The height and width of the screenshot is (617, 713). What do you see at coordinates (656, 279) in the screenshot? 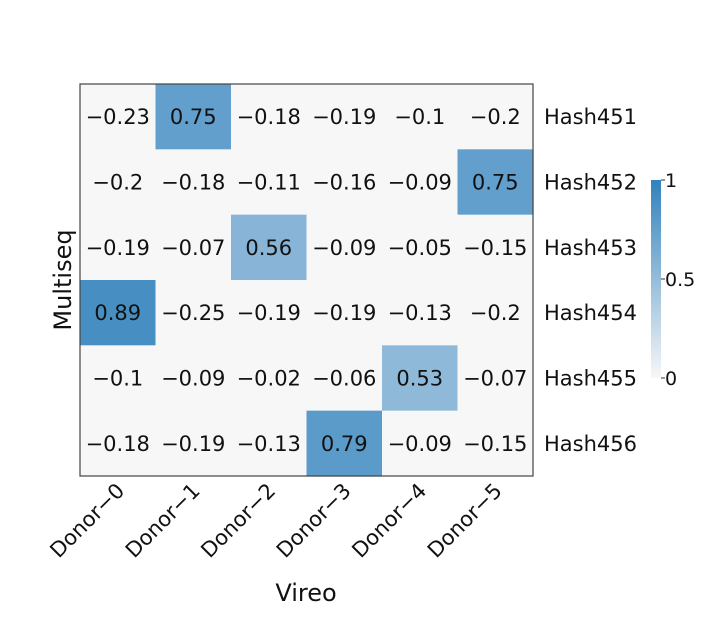
I see `colorbar-gradient` at bounding box center [656, 279].